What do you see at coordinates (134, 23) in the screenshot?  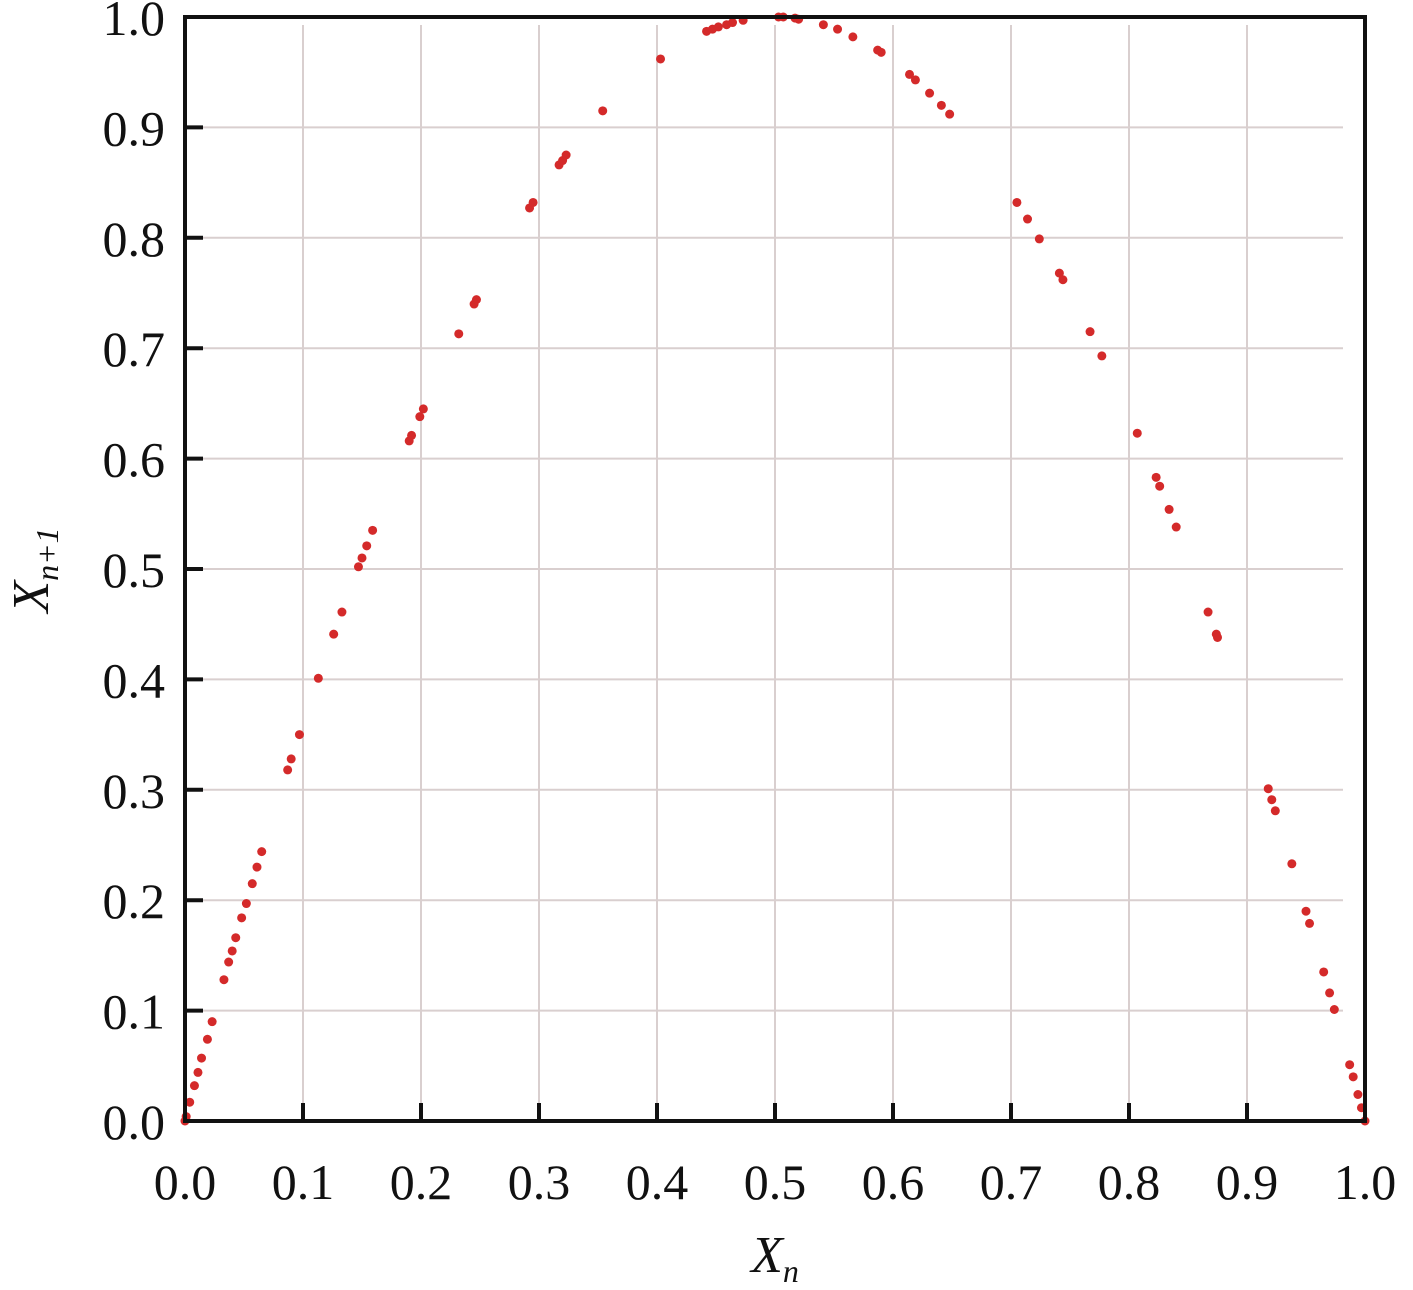 I see `y-tick-label: 1.0` at bounding box center [134, 23].